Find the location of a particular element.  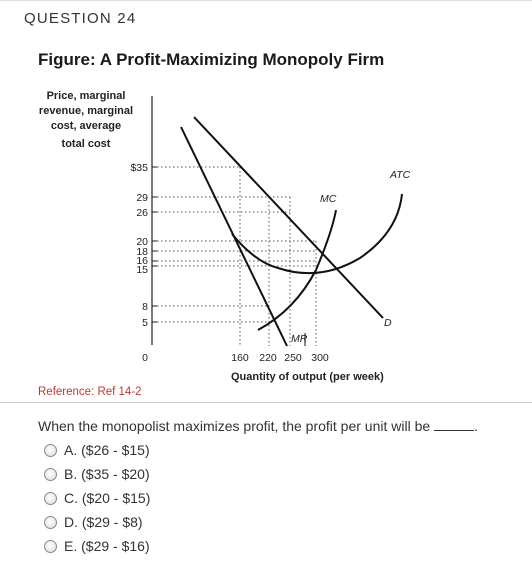

y-tick-20: 20 is located at coordinates (142, 242).